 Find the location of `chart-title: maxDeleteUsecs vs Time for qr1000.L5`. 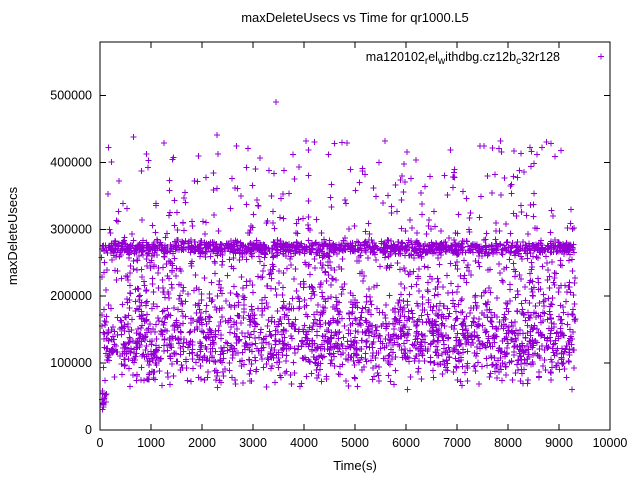

chart-title: maxDeleteUsecs vs Time for qr1000.L5 is located at coordinates (355, 17).